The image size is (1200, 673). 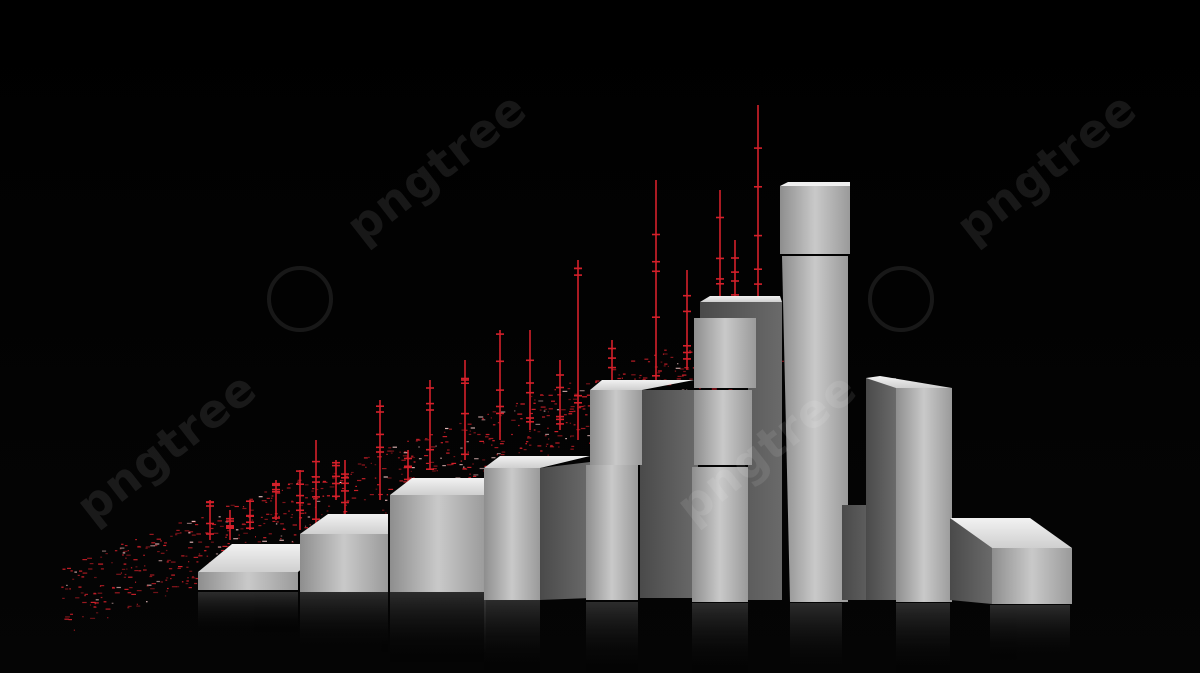 I want to click on floor-reflections, so click(x=634, y=632).